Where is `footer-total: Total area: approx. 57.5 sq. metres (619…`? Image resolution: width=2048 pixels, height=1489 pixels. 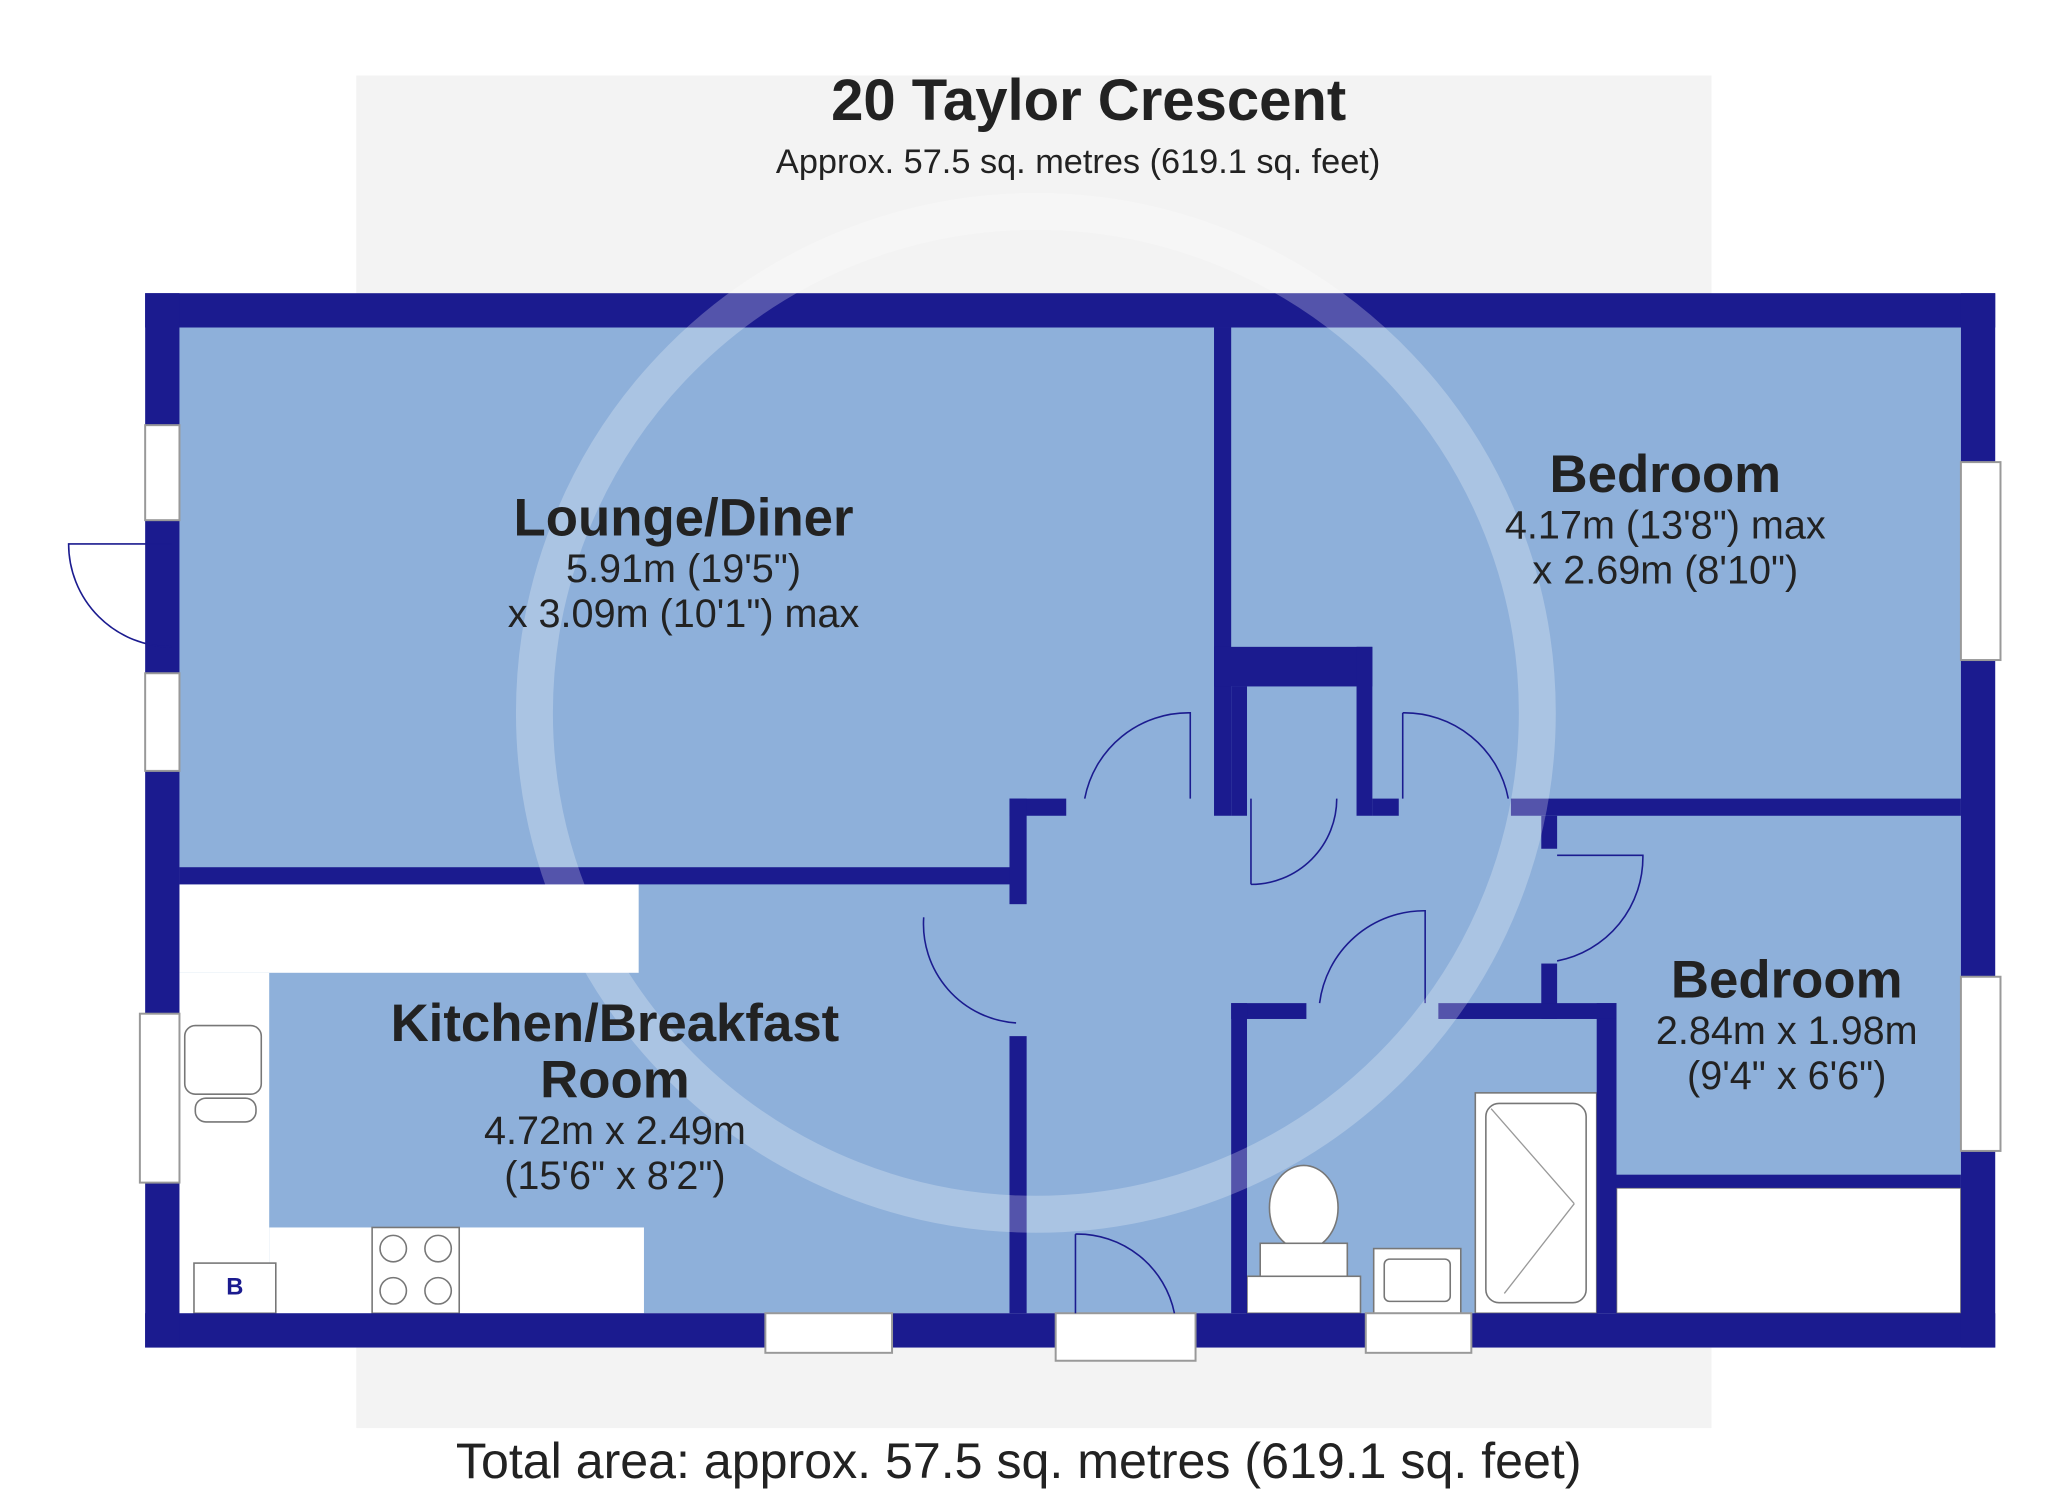 footer-total: Total area: approx. 57.5 sq. metres (619… is located at coordinates (1019, 1461).